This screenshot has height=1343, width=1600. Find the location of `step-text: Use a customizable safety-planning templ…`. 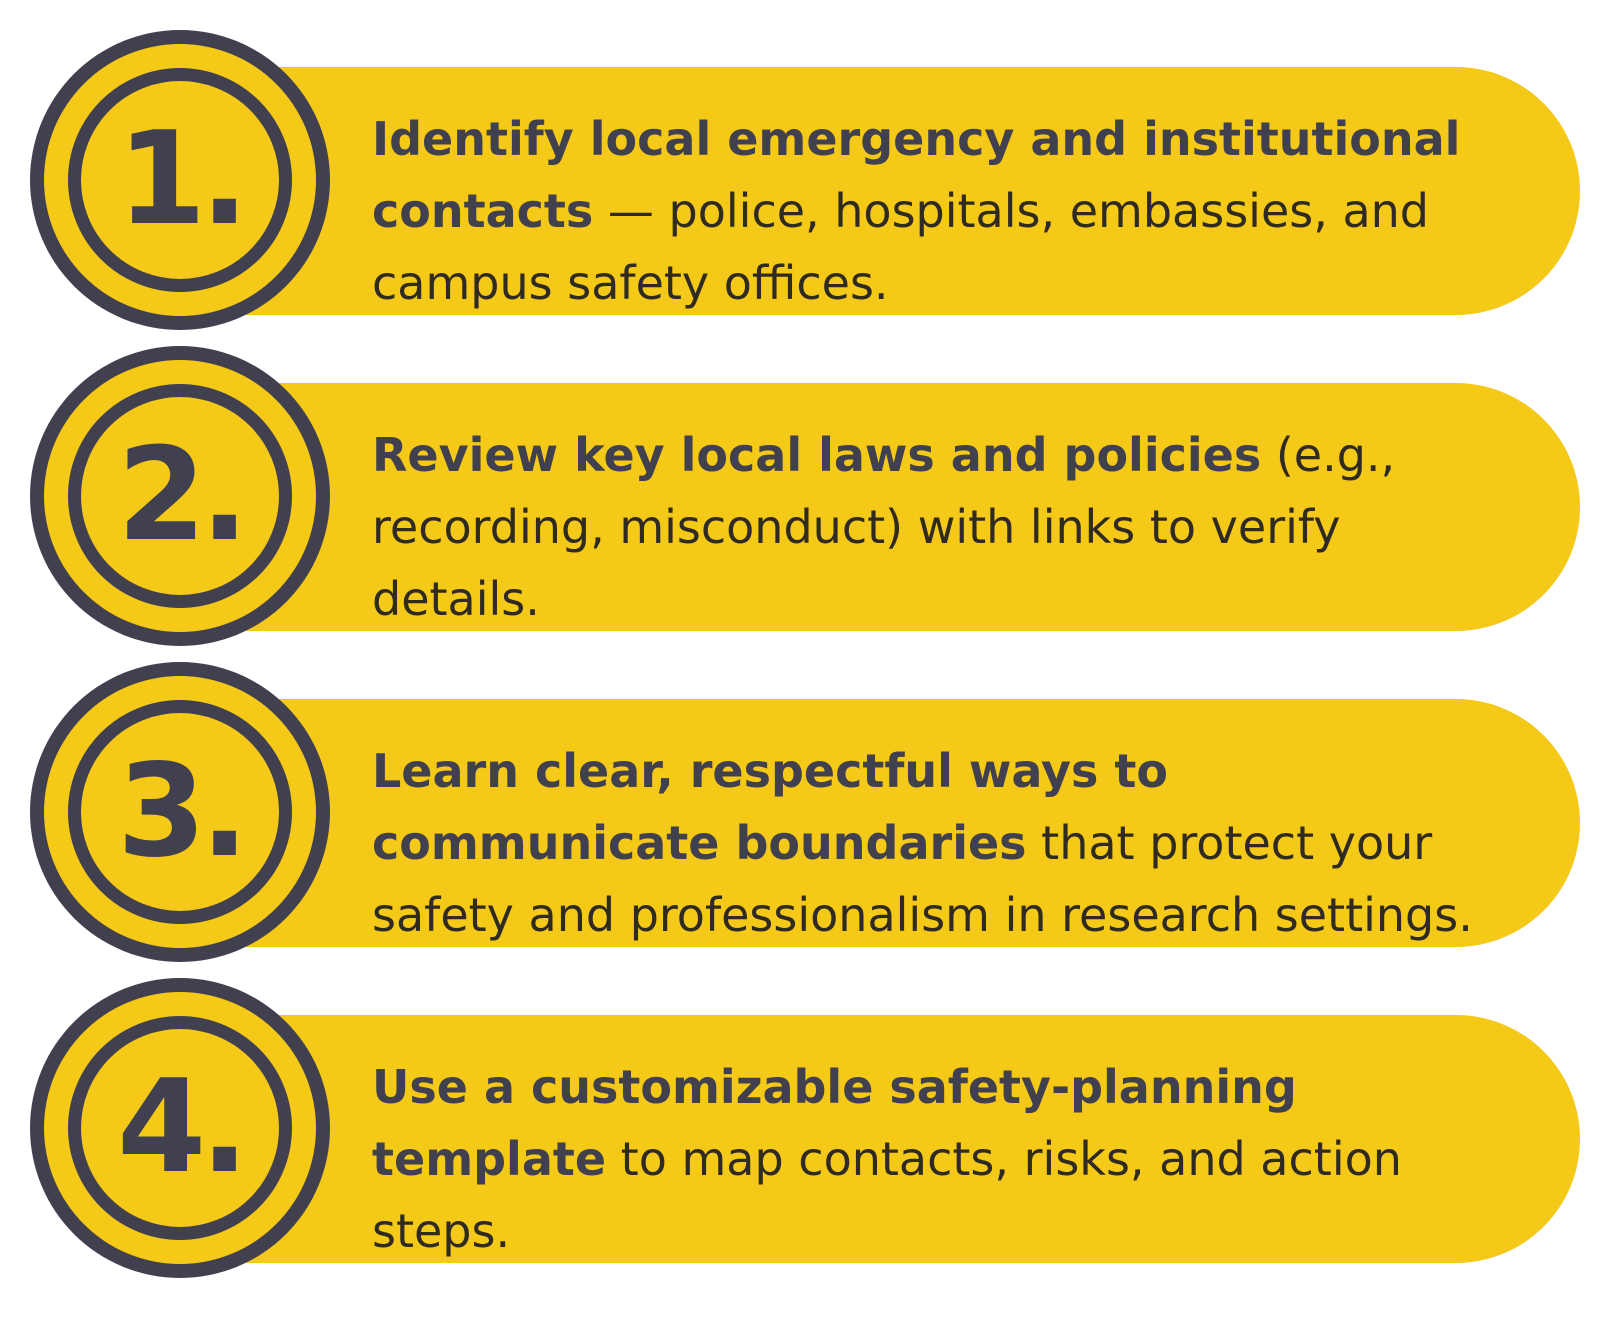

step-text: Use a customizable safety-planning templ… is located at coordinates (937, 1159).